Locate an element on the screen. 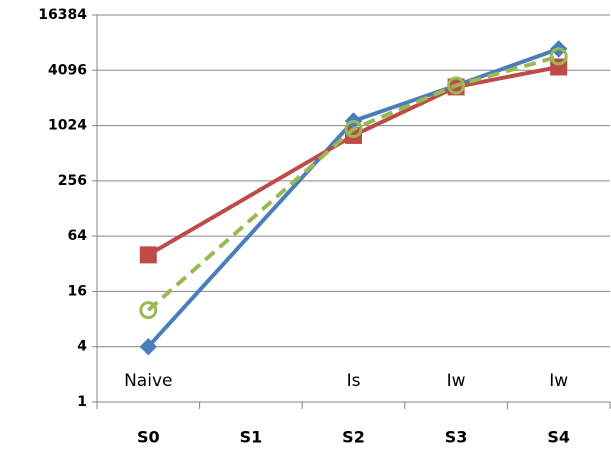 This screenshot has height=457, width=611. y-tick-label: 4 is located at coordinates (82, 347).